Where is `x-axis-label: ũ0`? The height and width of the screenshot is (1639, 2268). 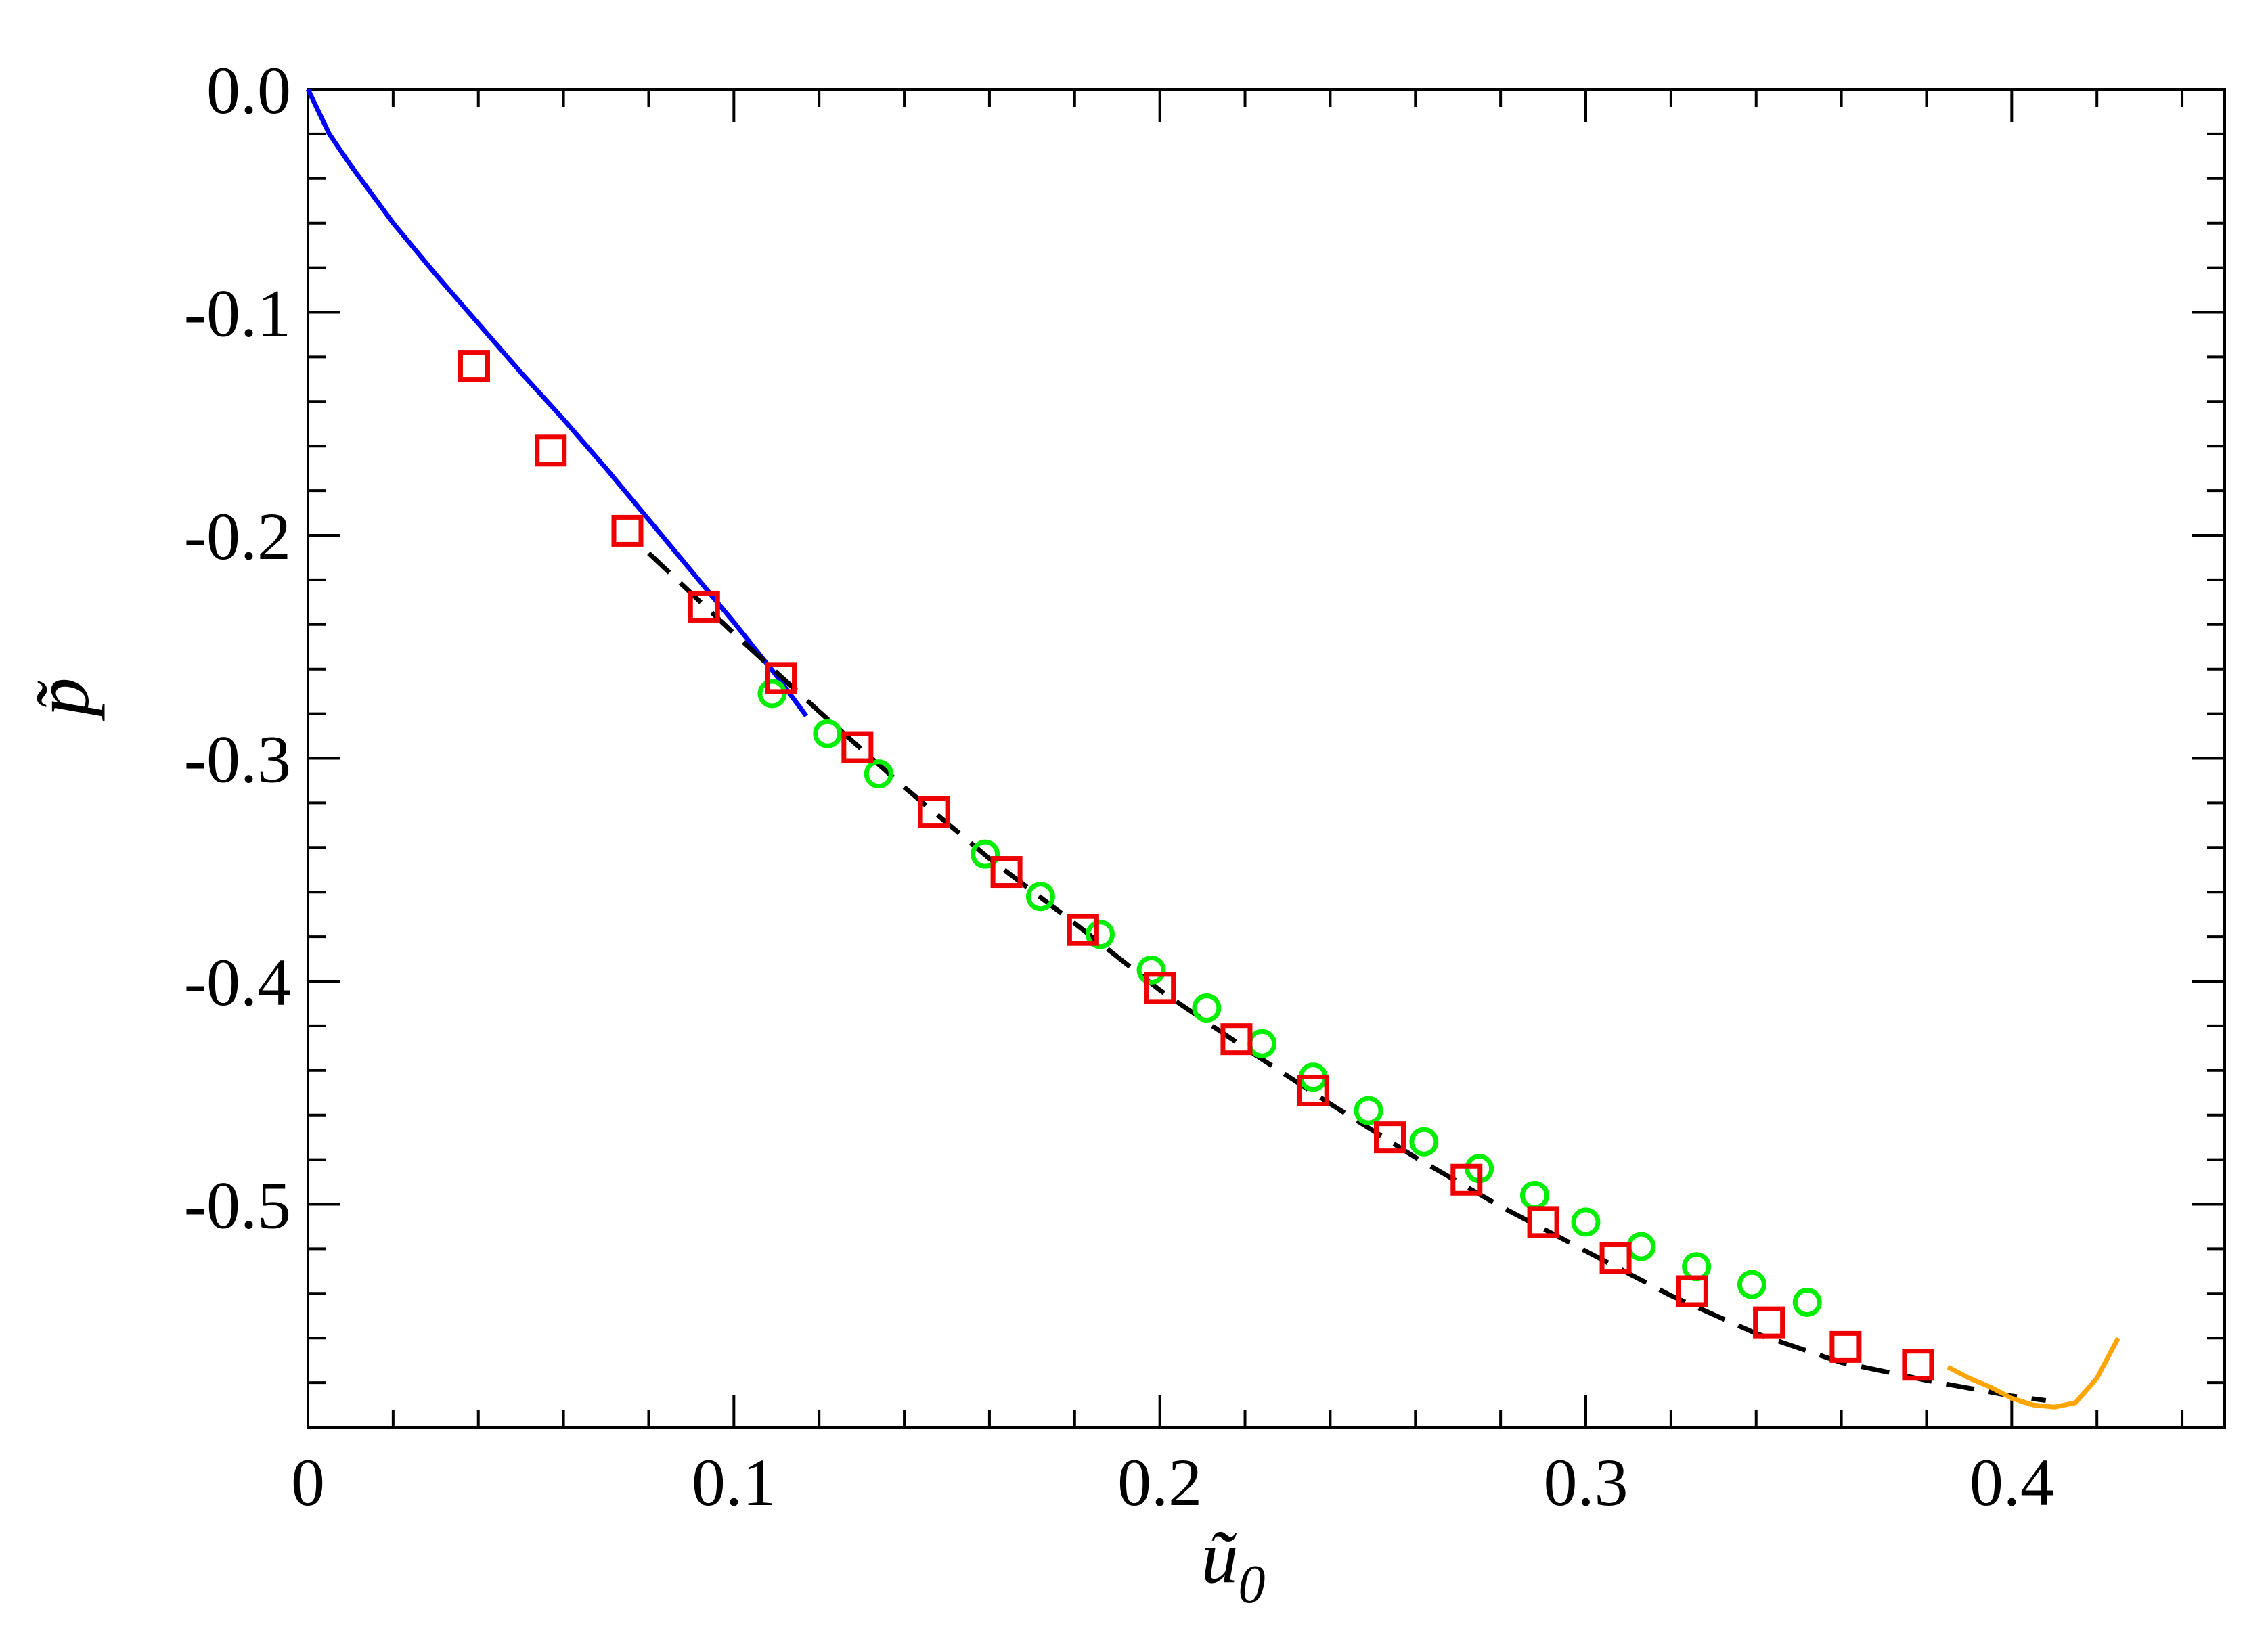 x-axis-label: ũ0 is located at coordinates (1233, 1565).